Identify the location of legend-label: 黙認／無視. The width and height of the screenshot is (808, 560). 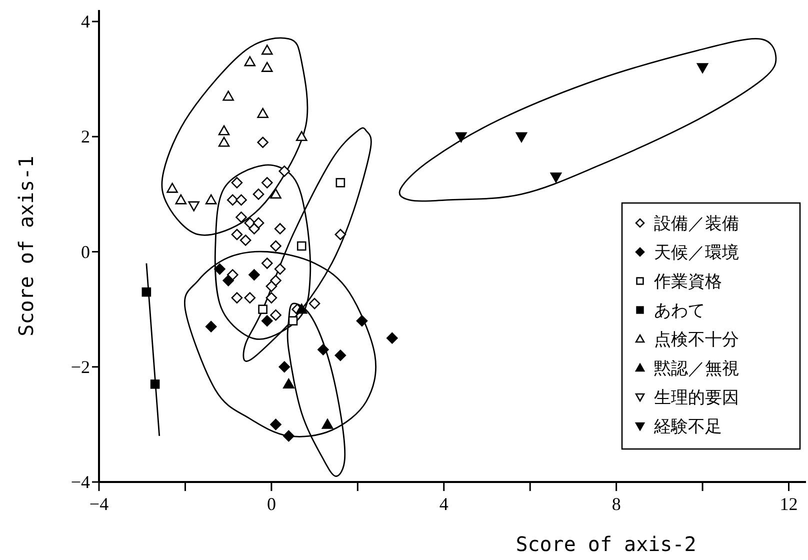
(696, 369).